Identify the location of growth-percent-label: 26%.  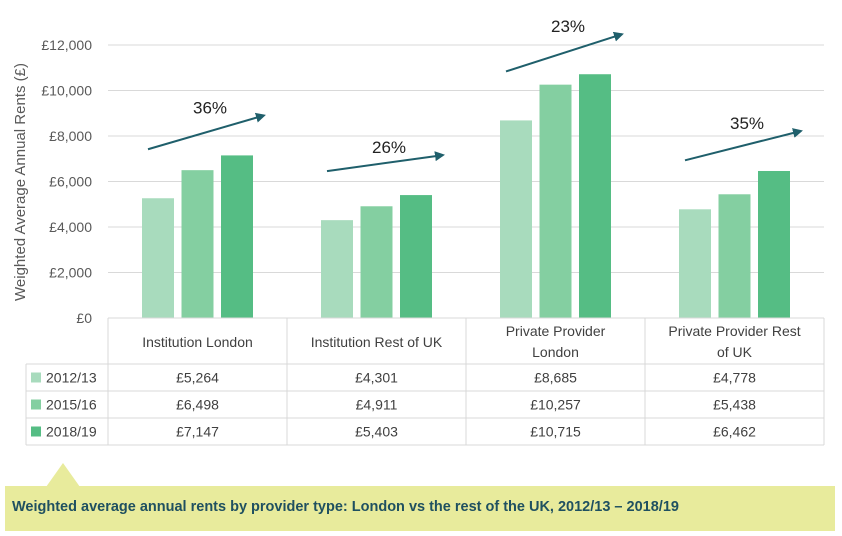
(389, 147).